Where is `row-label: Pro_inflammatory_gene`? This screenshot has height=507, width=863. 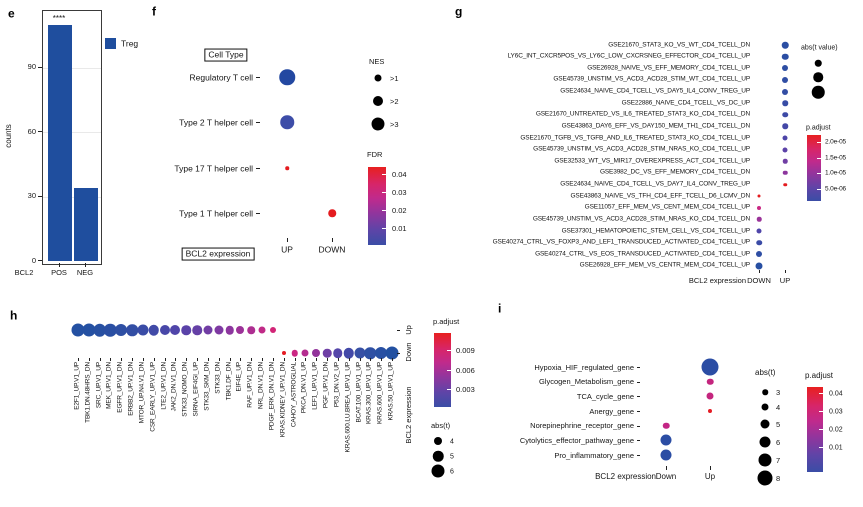 row-label: Pro_inflammatory_gene is located at coordinates (594, 455).